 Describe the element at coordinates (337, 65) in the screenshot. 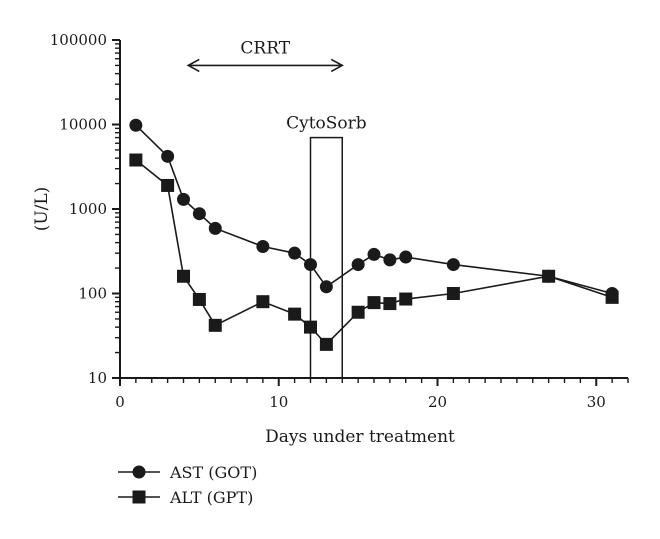

I see `arrow-right-head` at that location.